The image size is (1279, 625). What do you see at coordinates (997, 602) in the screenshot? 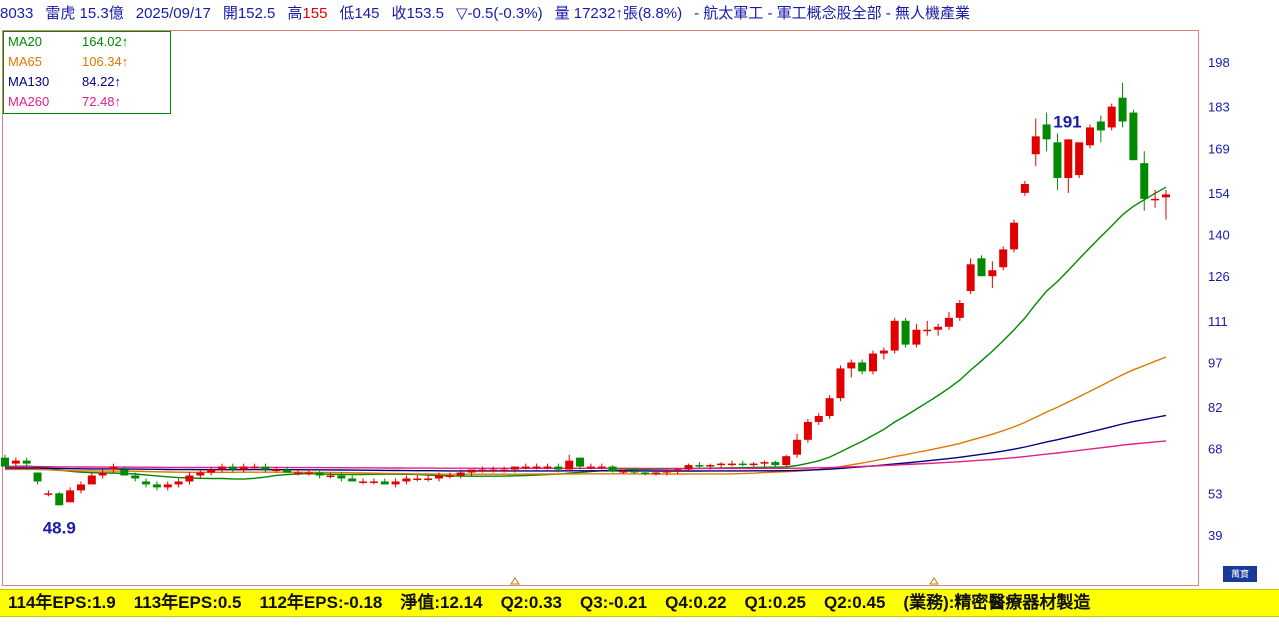
I see `eps-item: (業務):精密醫療器材製造` at bounding box center [997, 602].